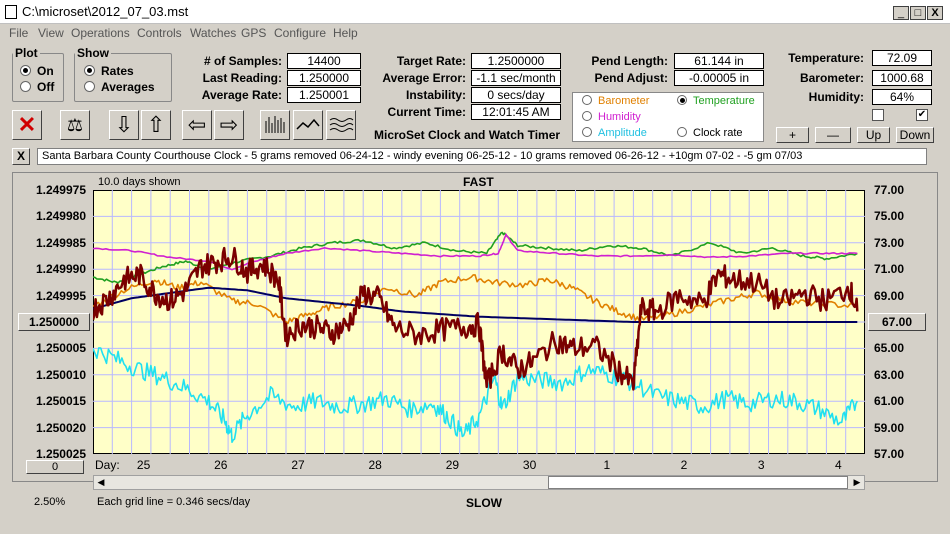 Image resolution: width=950 pixels, height=534 pixels. Describe the element at coordinates (901, 13) in the screenshot. I see `minimize-button: _` at that location.